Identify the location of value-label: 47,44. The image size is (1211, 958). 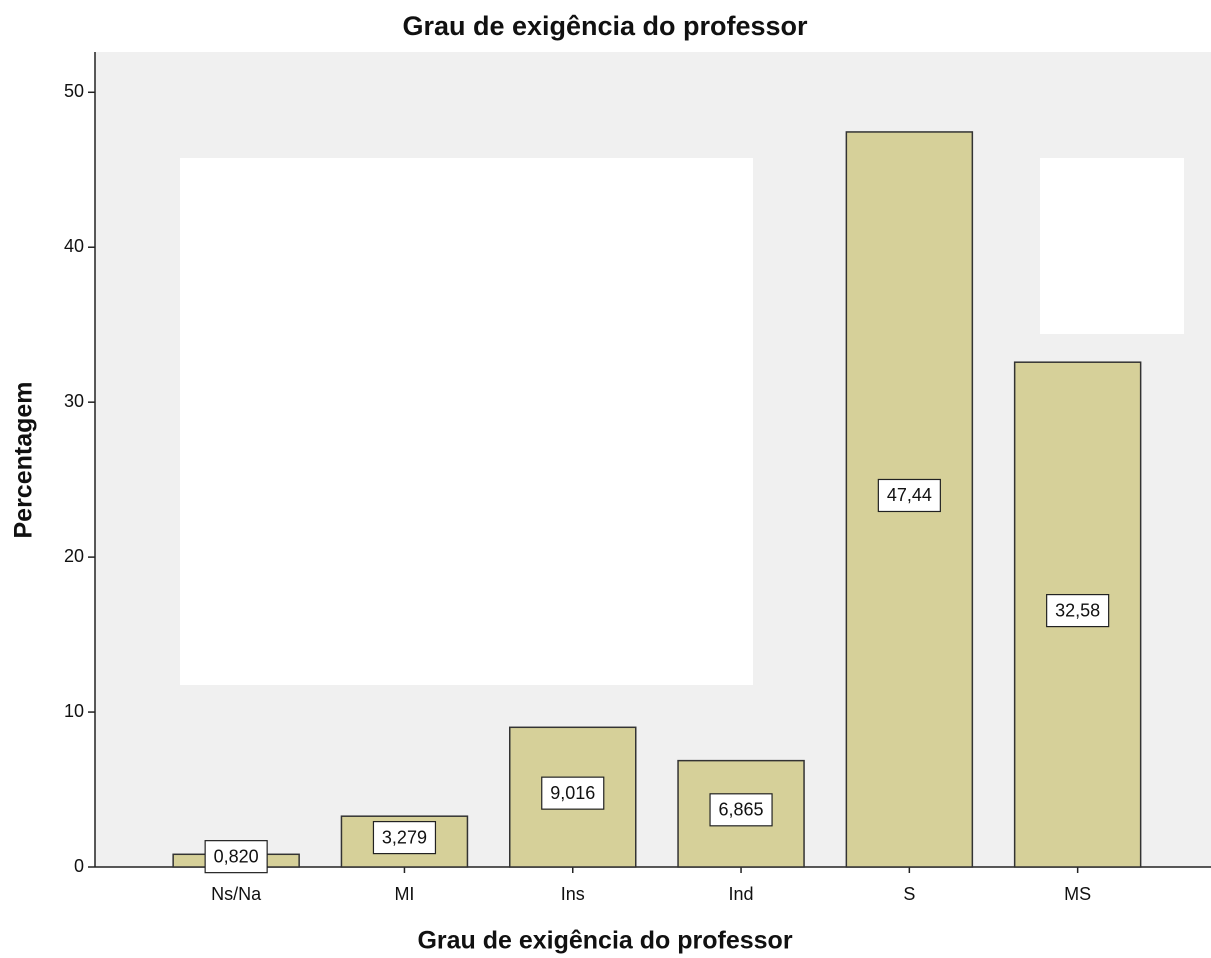
(909, 495).